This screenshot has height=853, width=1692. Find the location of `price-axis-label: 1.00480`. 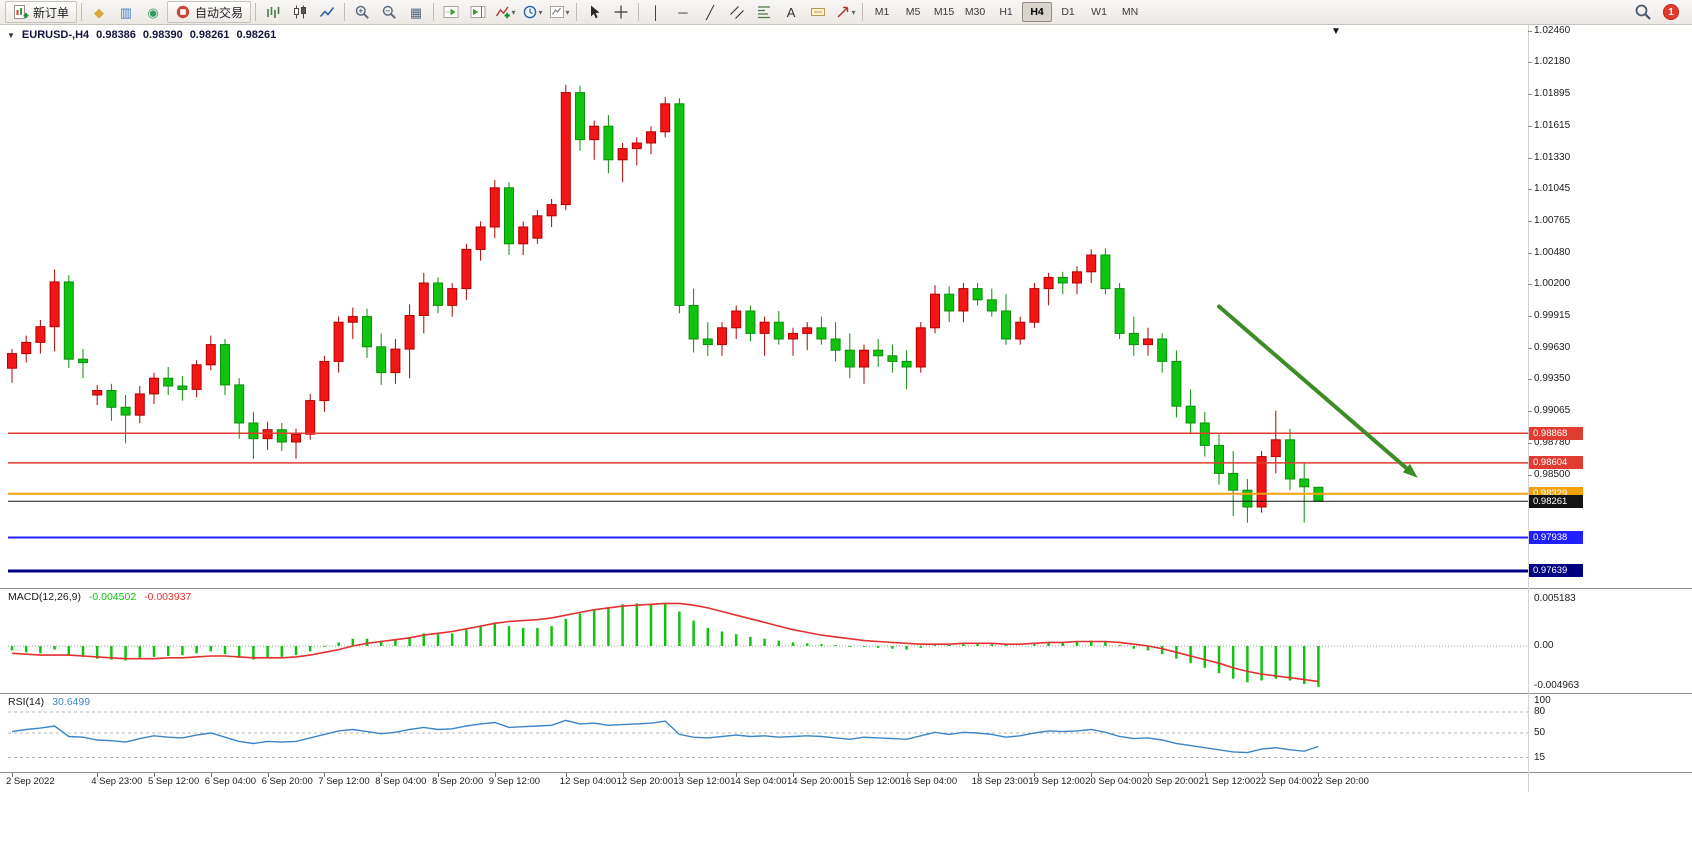

price-axis-label: 1.00480 is located at coordinates (1552, 252).